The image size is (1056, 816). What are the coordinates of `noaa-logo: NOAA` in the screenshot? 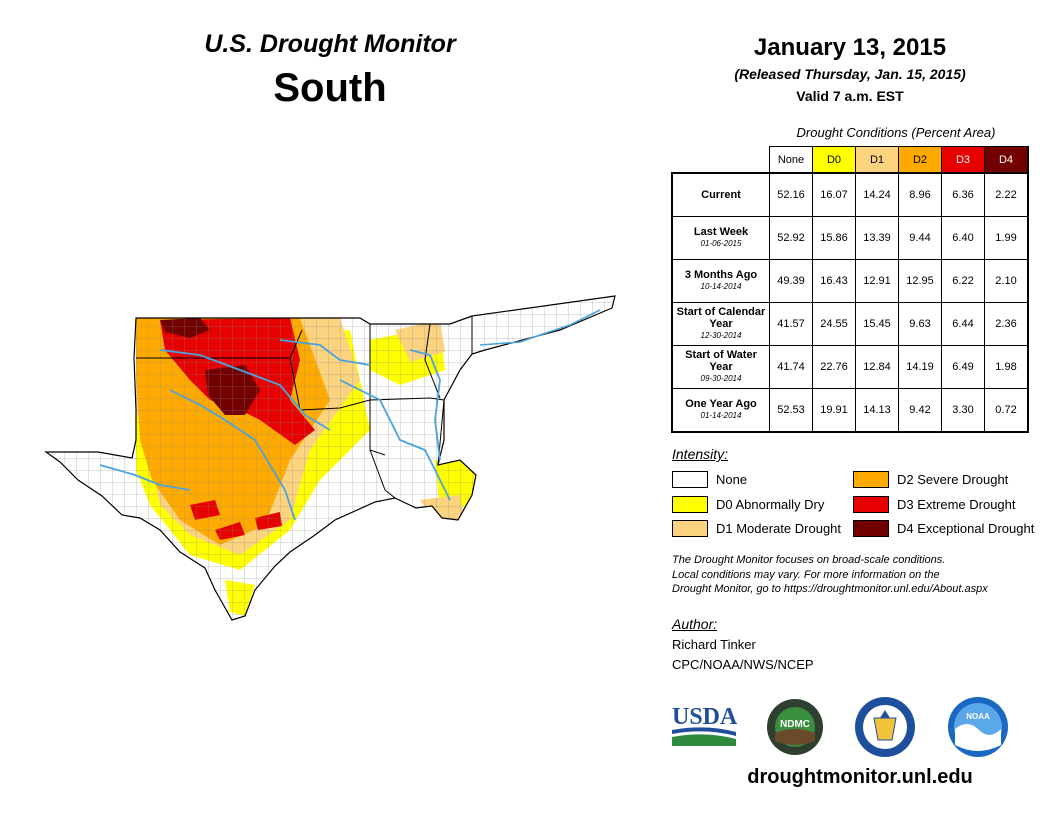 It's located at (978, 727).